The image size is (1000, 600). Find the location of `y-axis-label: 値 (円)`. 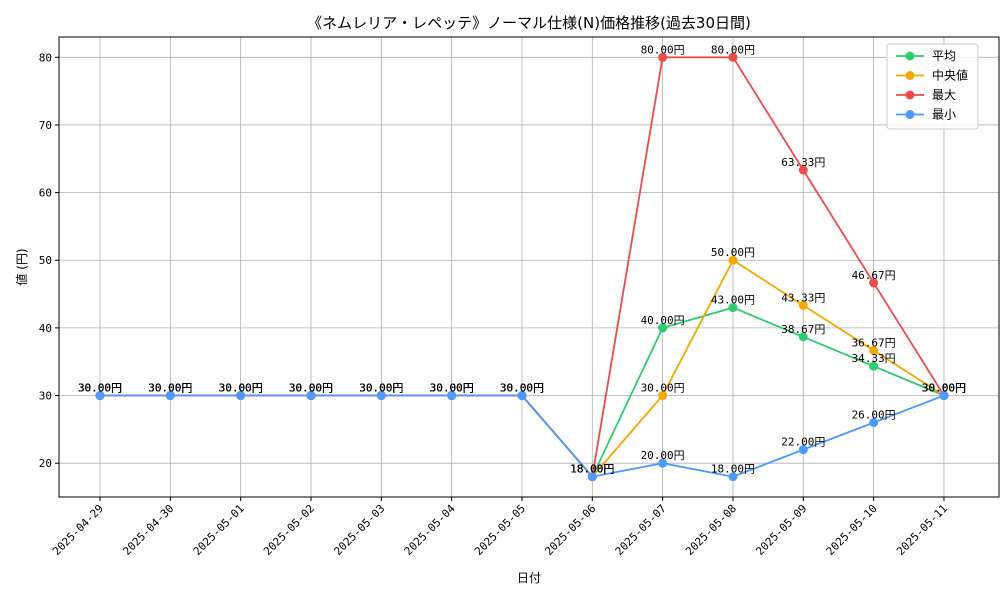

y-axis-label: 値 (円) is located at coordinates (21, 266).